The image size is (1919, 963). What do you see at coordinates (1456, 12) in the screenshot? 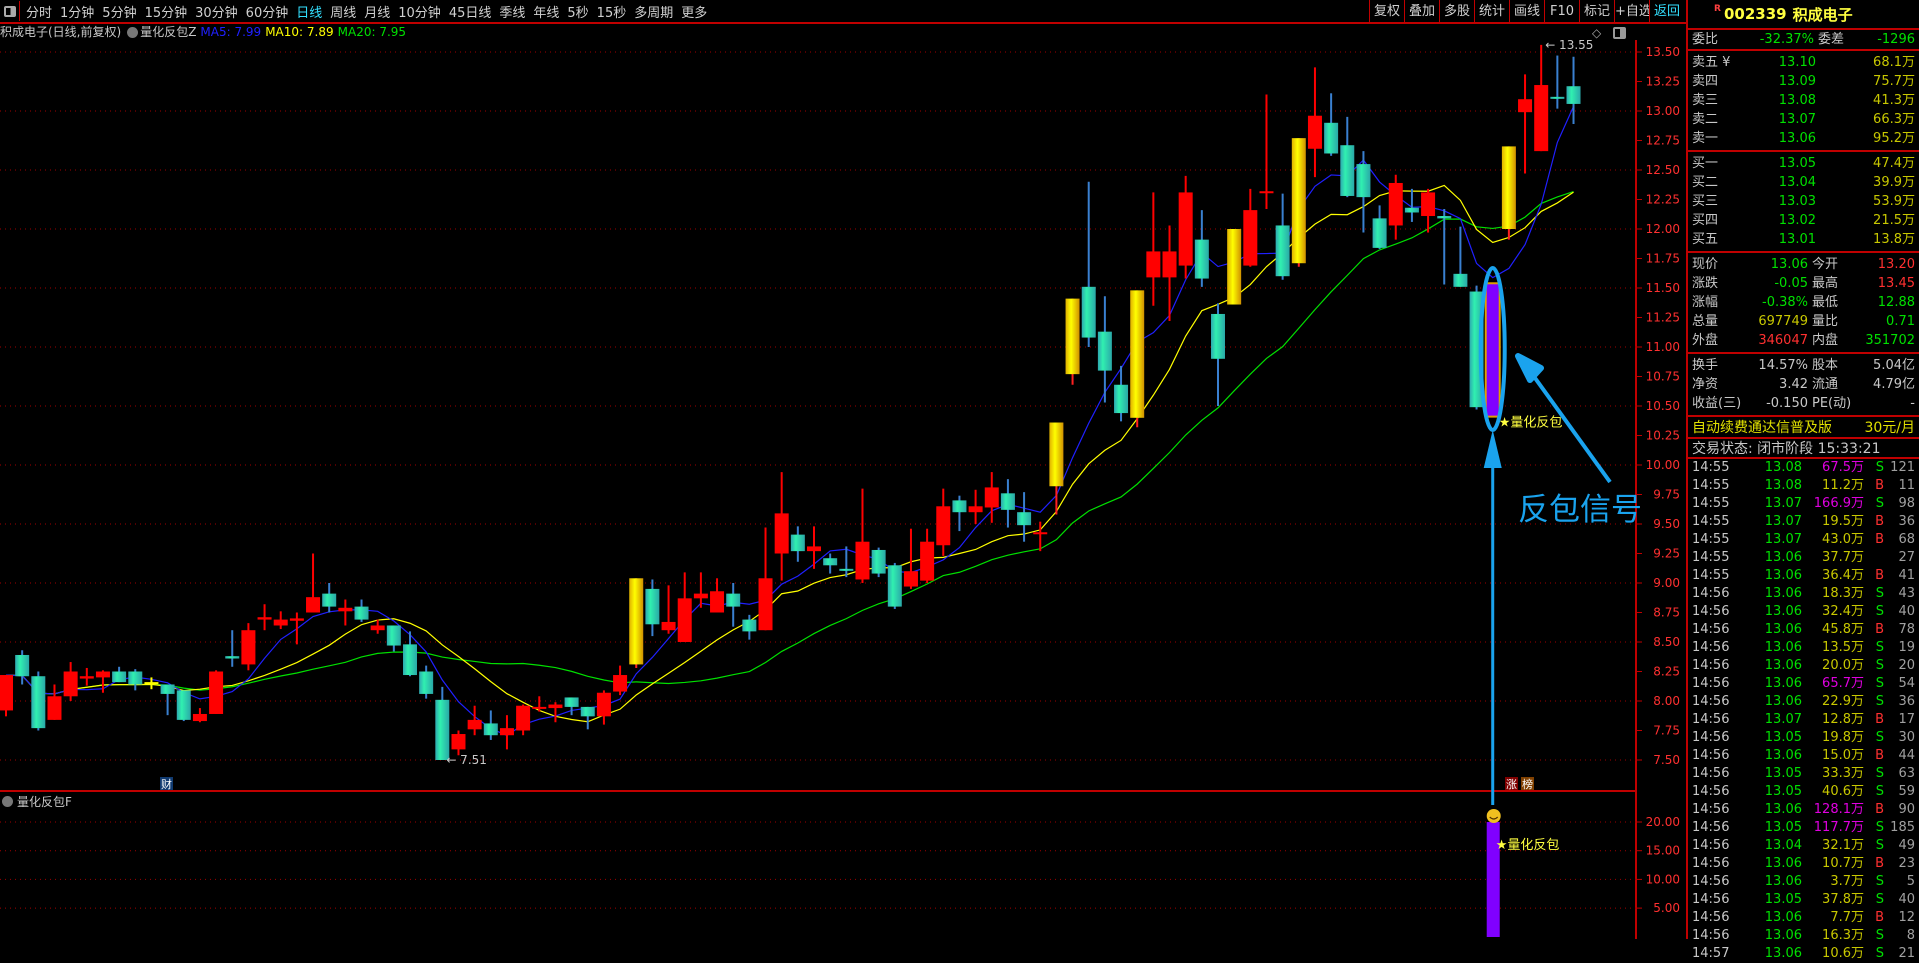
I see `tool-button: 多股` at bounding box center [1456, 12].